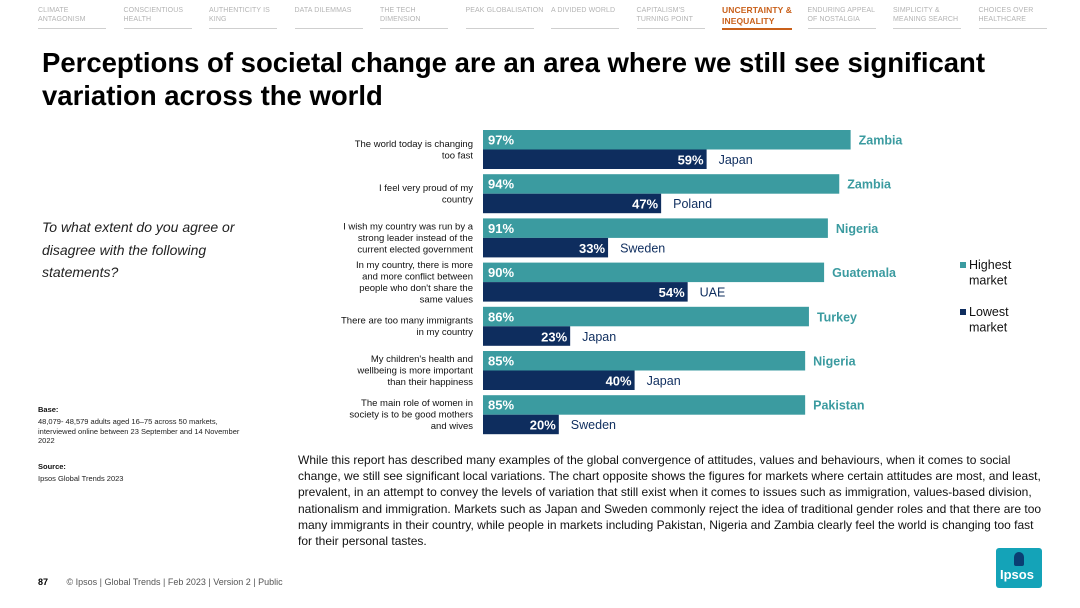 This screenshot has height=608, width=1080. I want to click on nav-item: Simplicity & meaning search, so click(932, 17).